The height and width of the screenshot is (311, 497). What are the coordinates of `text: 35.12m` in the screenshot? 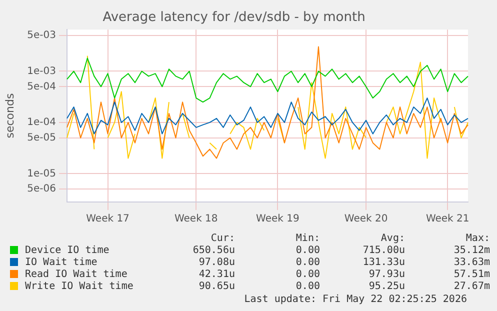 It's located at (471, 251).